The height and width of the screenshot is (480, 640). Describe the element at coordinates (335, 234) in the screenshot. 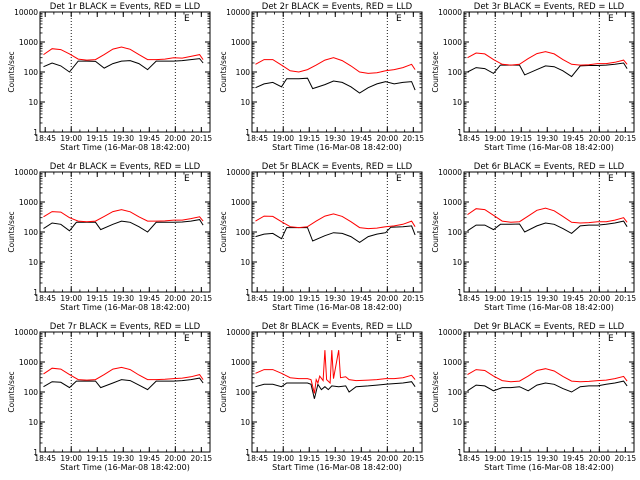

I see `det5r-events-line` at that location.